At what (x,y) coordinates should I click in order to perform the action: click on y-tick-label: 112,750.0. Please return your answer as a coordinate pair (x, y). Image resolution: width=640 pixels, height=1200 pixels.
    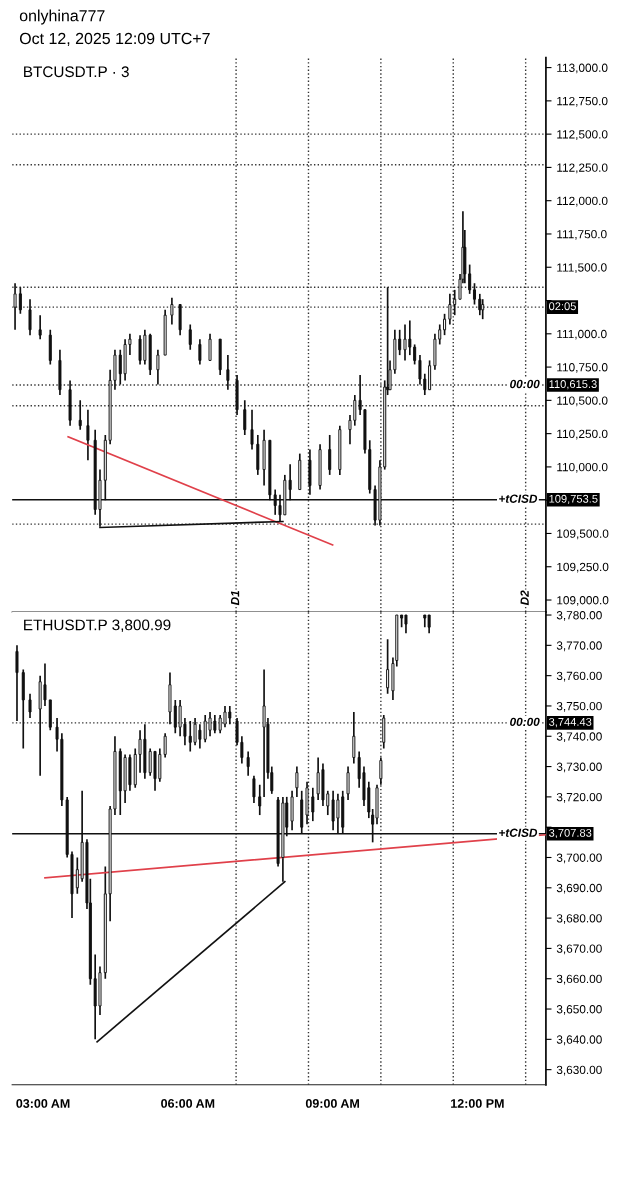
    Looking at the image, I should click on (582, 101).